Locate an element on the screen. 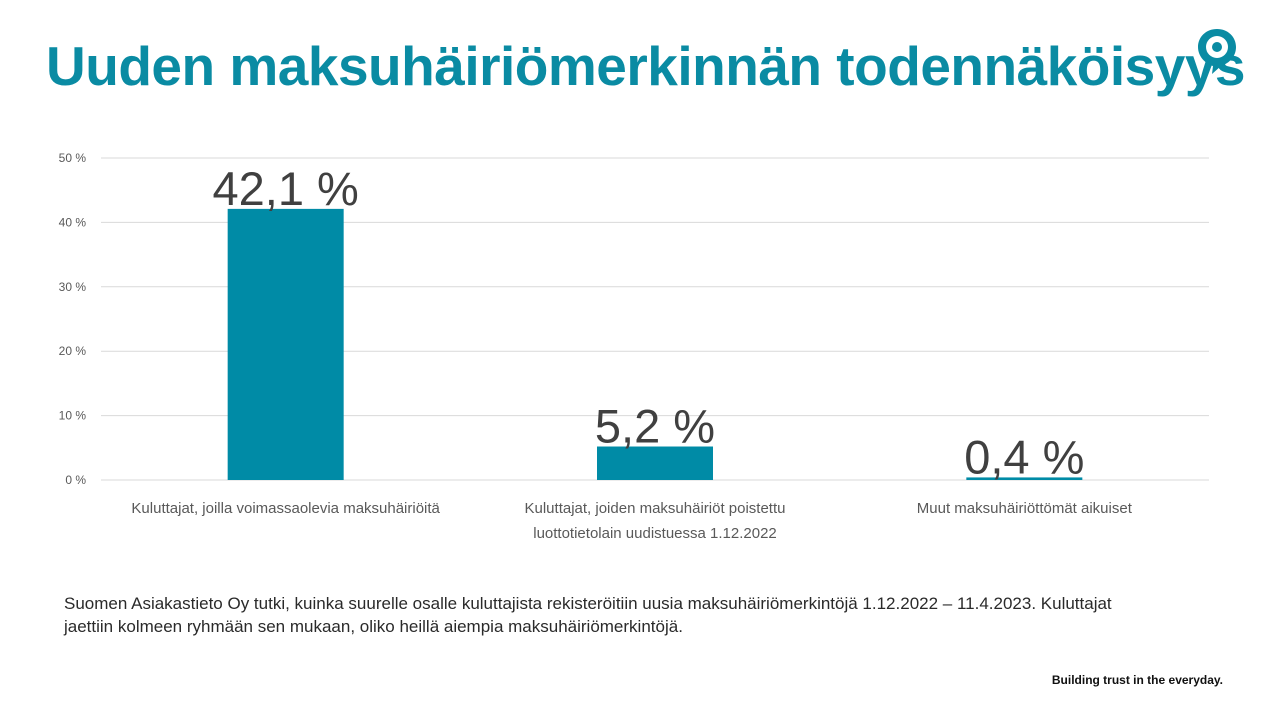  y-tick-label: 50 % is located at coordinates (73, 158).